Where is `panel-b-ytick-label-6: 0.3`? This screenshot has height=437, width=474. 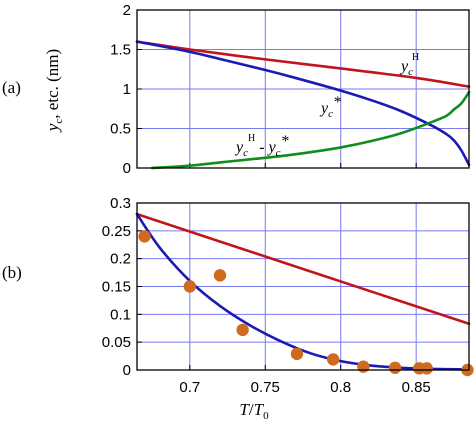 panel-b-ytick-label-6: 0.3 is located at coordinates (120, 203).